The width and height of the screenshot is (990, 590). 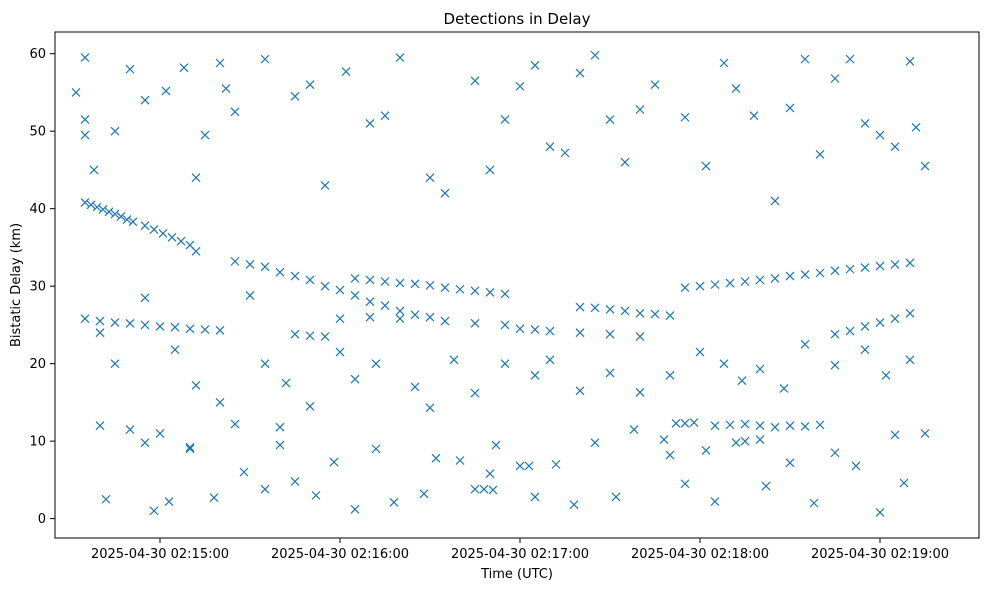 I want to click on x-axis-label: Time (UTC), so click(x=516, y=574).